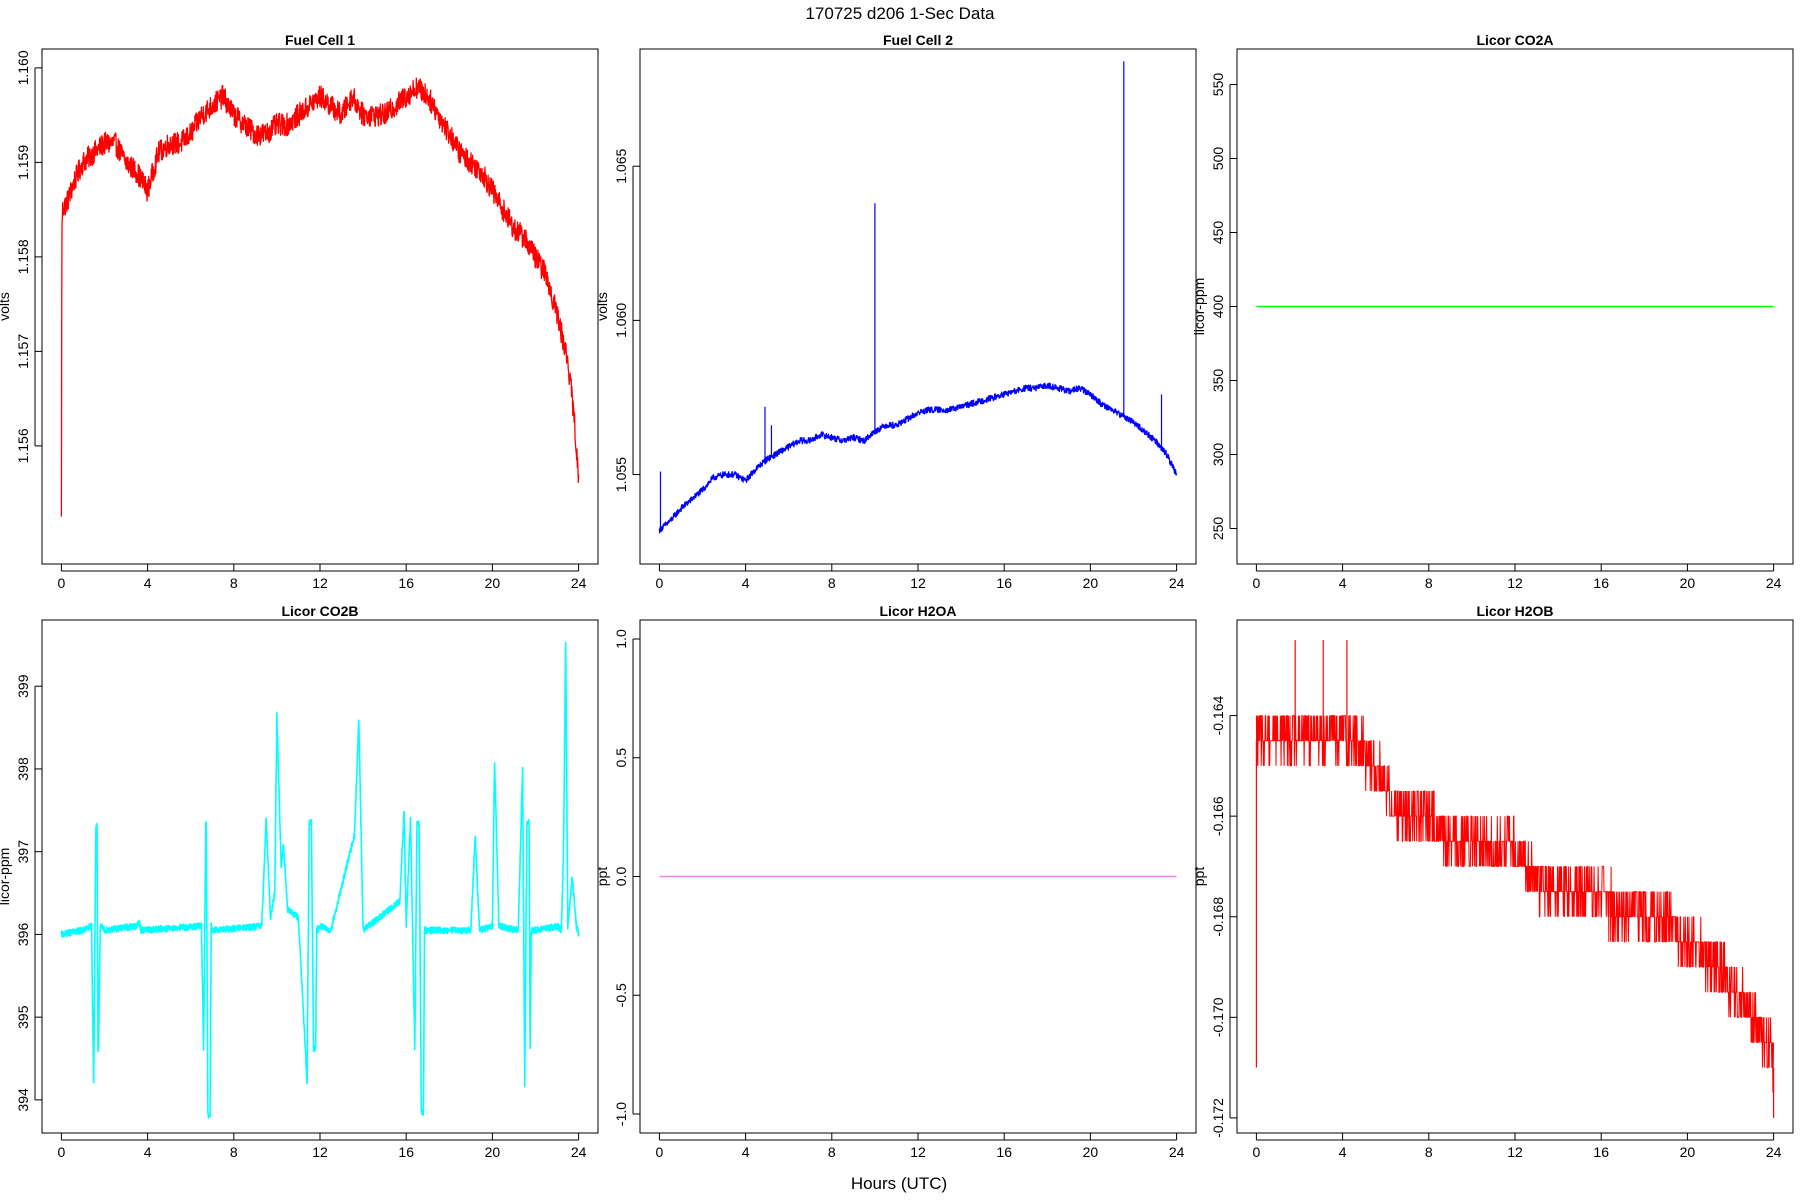 This screenshot has width=1800, height=1200. I want to click on chart-title: Fuel Cell 1, so click(320, 40).